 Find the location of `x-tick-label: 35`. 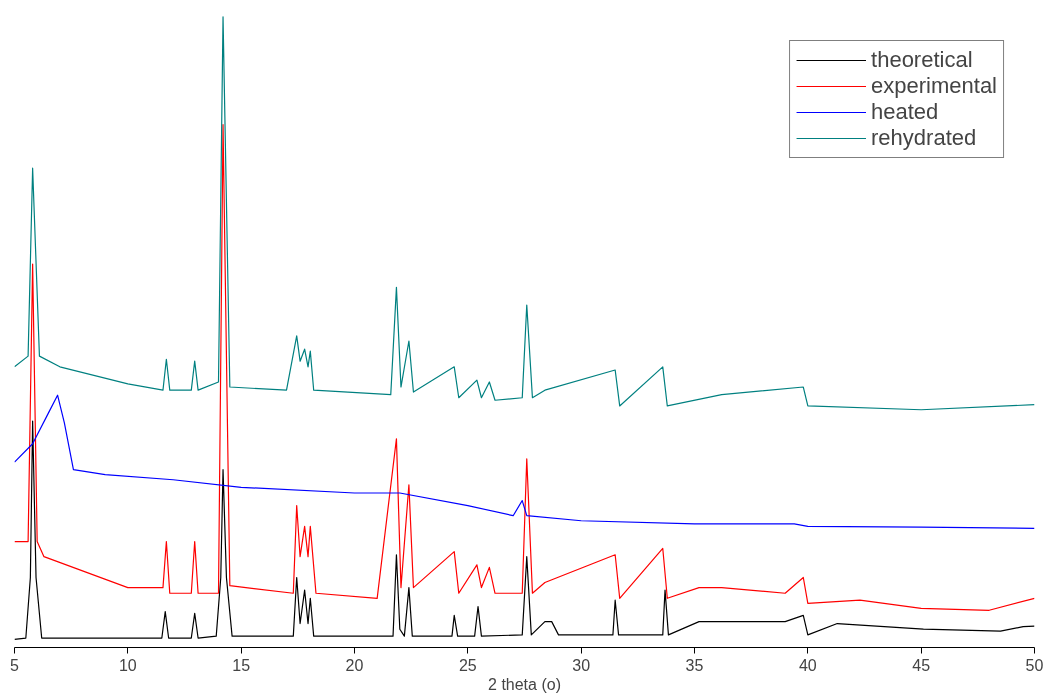

x-tick-label: 35 is located at coordinates (694, 665).